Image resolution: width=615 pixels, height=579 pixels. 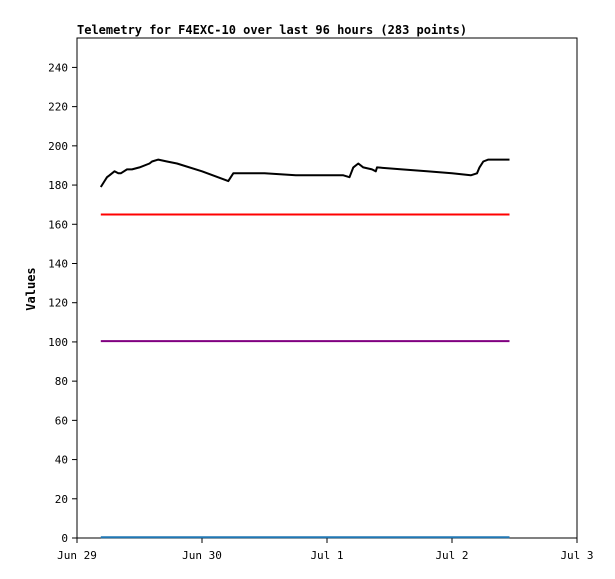 I want to click on y-axis: 0 20 40 60 80 100 120 140 160 180 200 220 240, so click(x=62, y=303).